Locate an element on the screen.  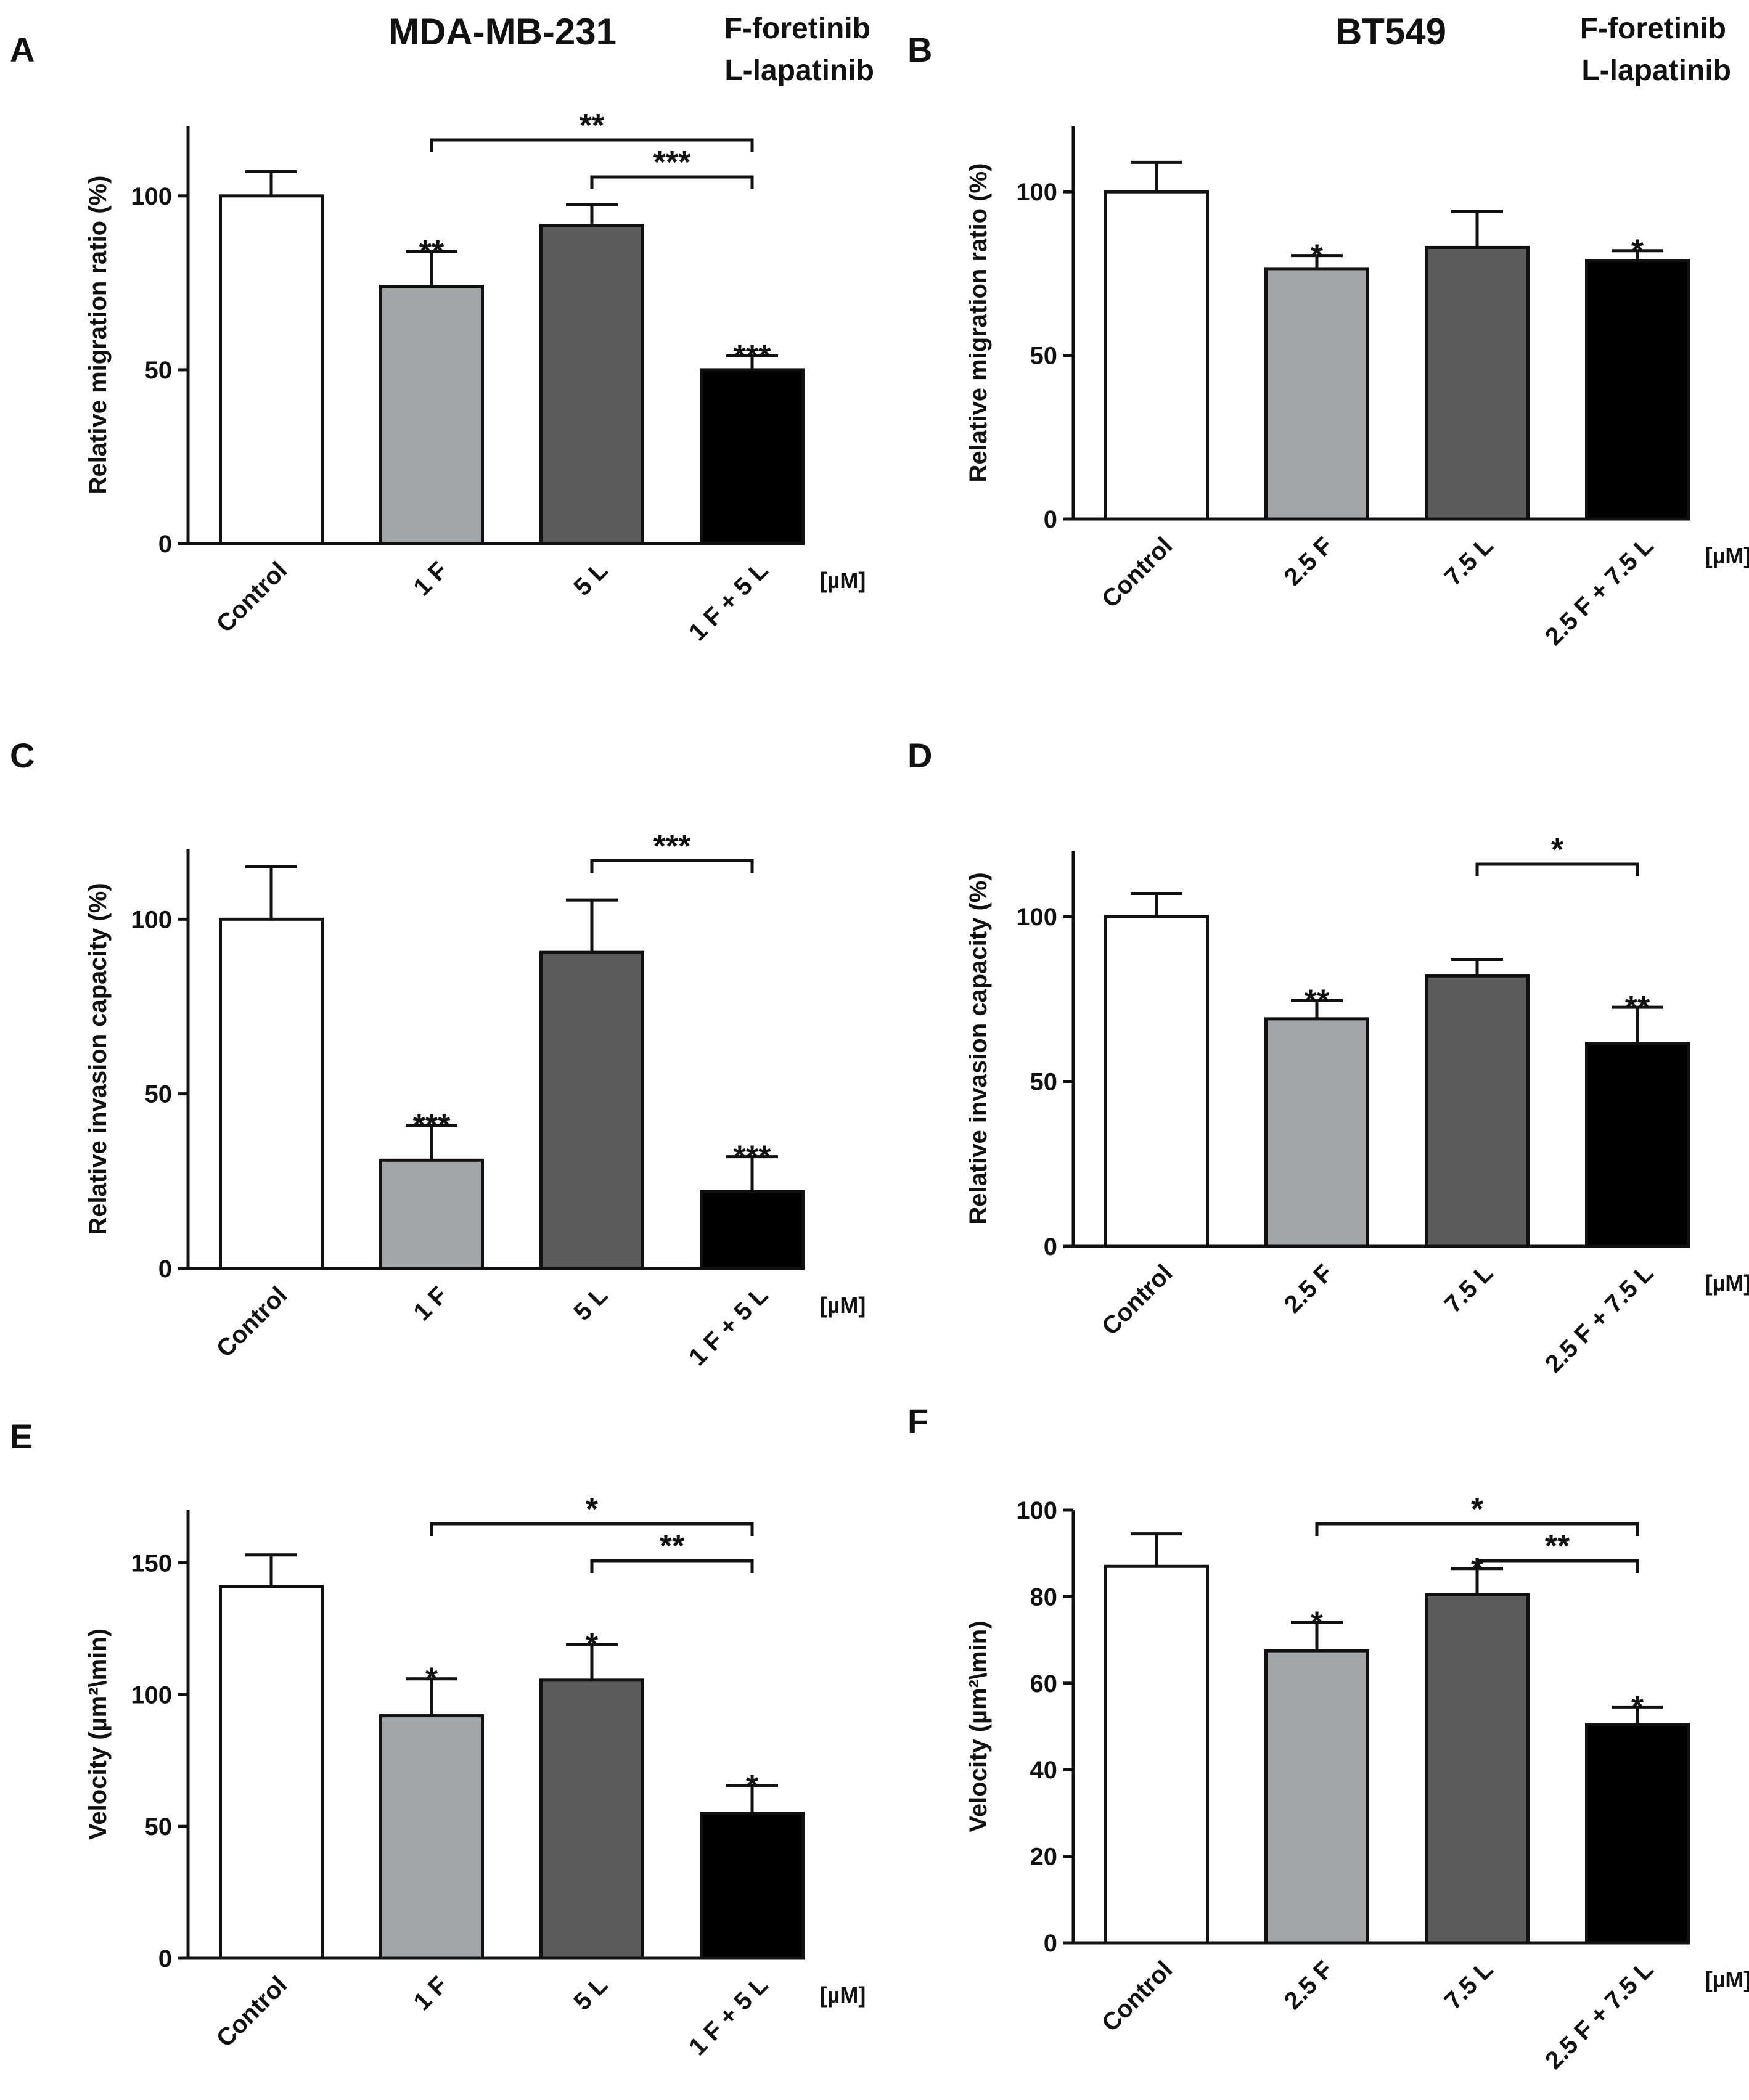
panel-f-bracket-label-0: * is located at coordinates (1477, 1510).